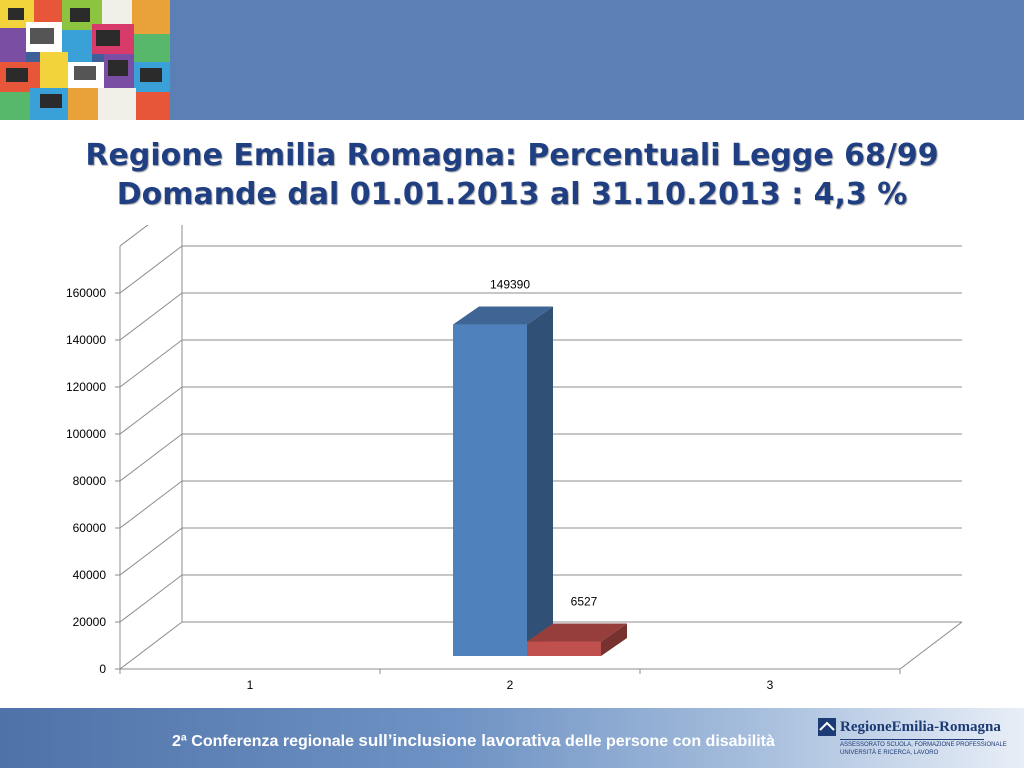  What do you see at coordinates (459, 740) in the screenshot?
I see `conference-title-part-2: sull’inclusione lavorativa` at bounding box center [459, 740].